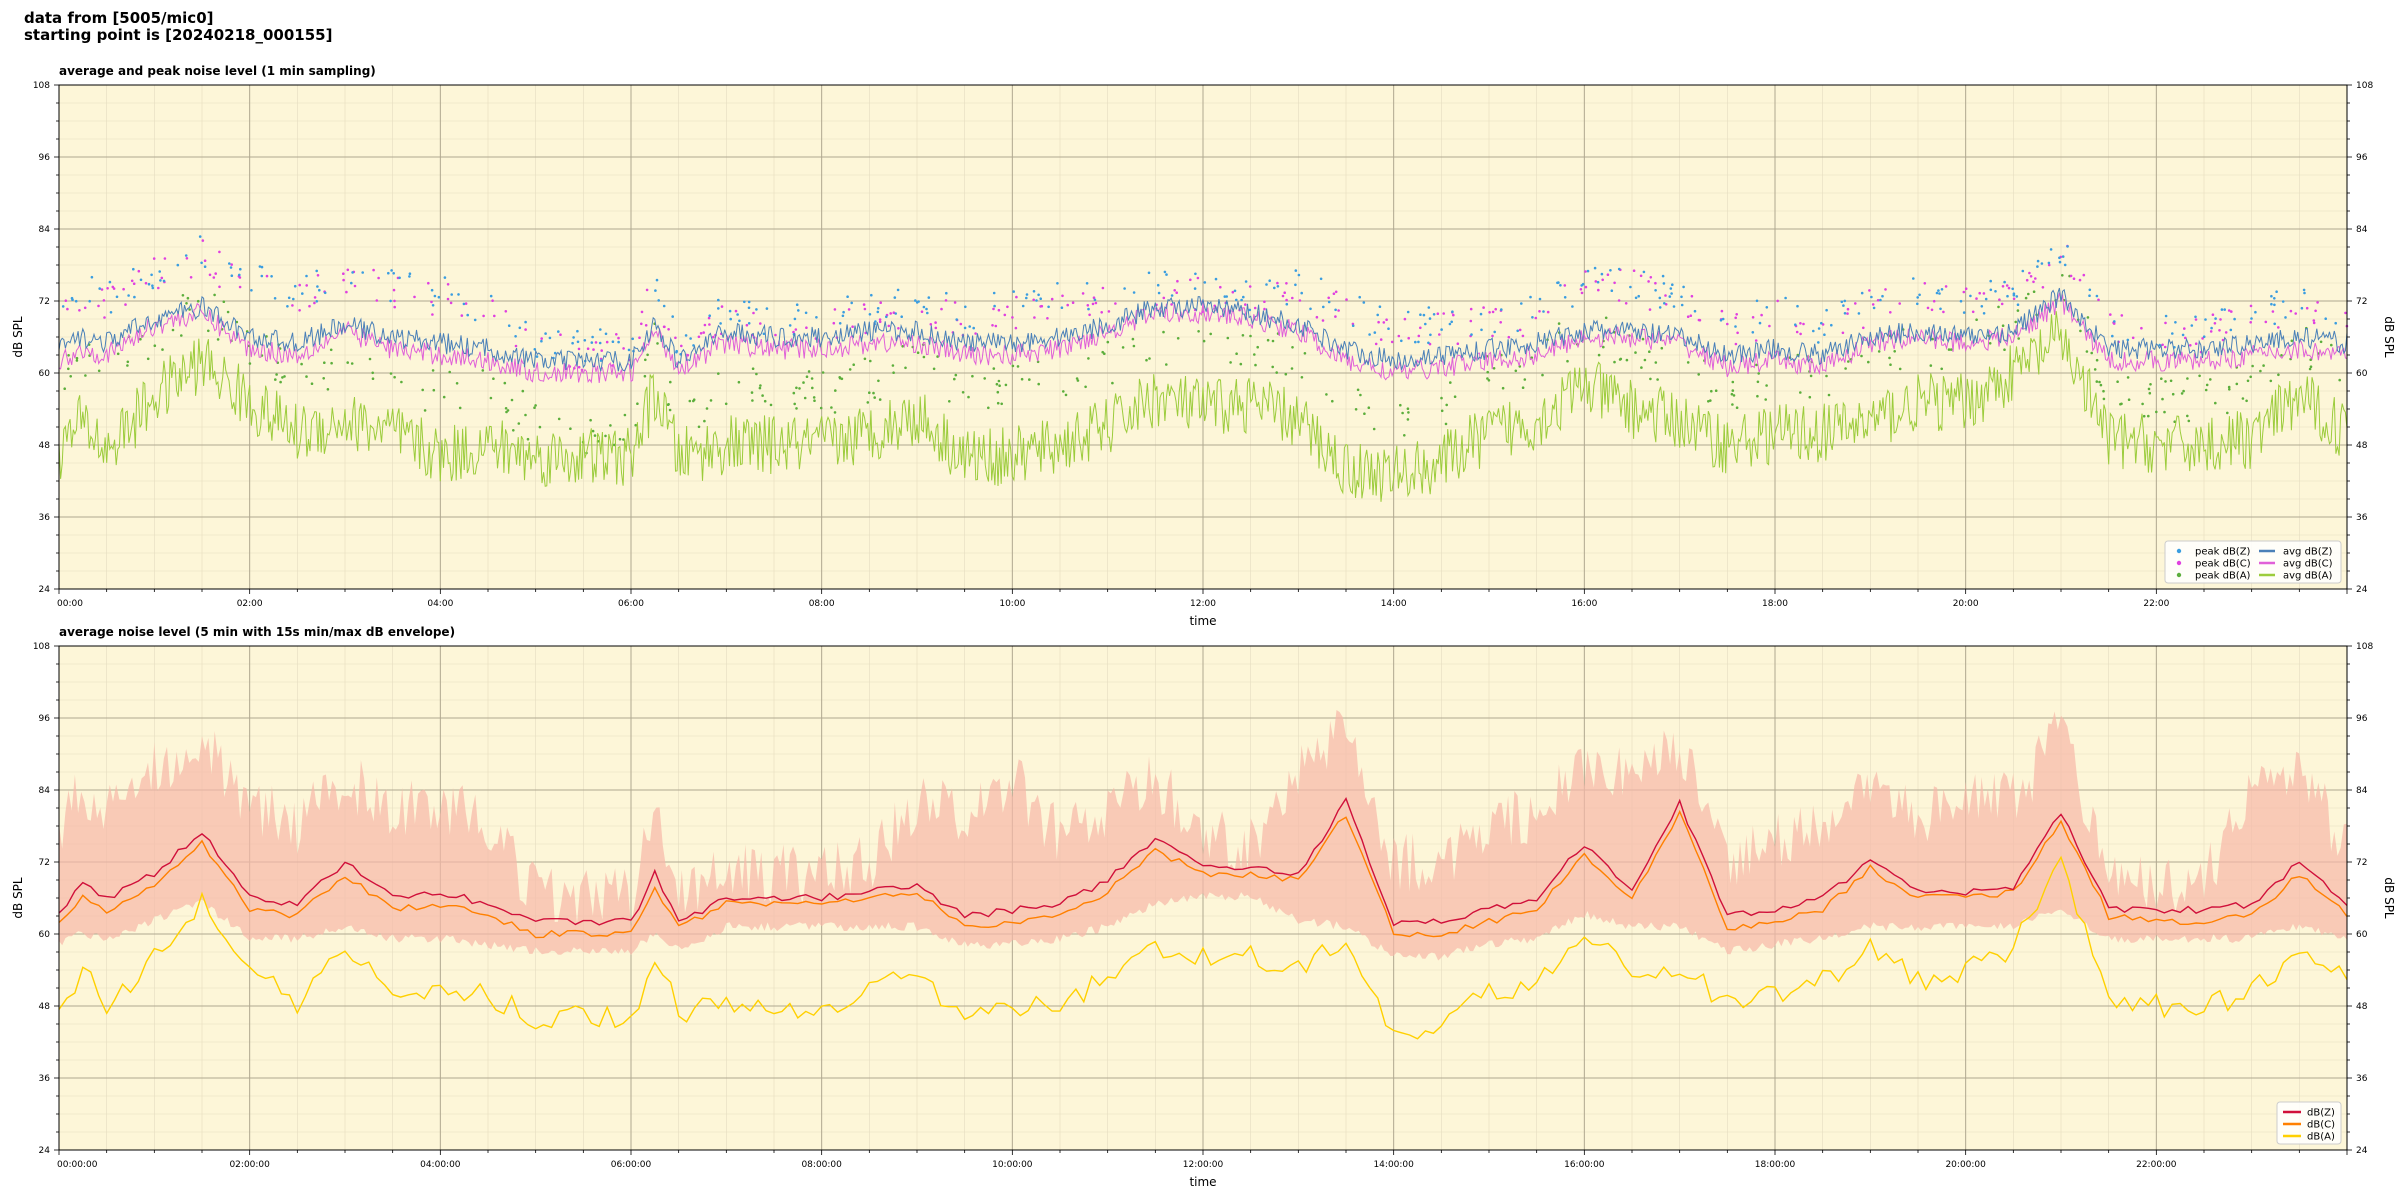  What do you see at coordinates (44, 302) in the screenshot?
I see `y-tick-label-left: 72` at bounding box center [44, 302].